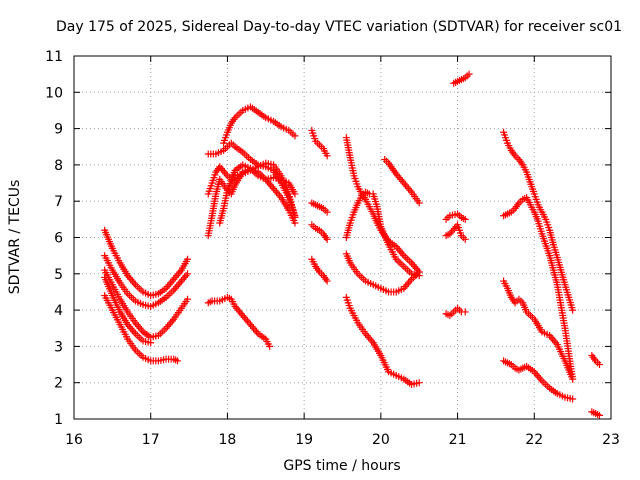  What do you see at coordinates (151, 440) in the screenshot?
I see `x-tick-label: 17` at bounding box center [151, 440].